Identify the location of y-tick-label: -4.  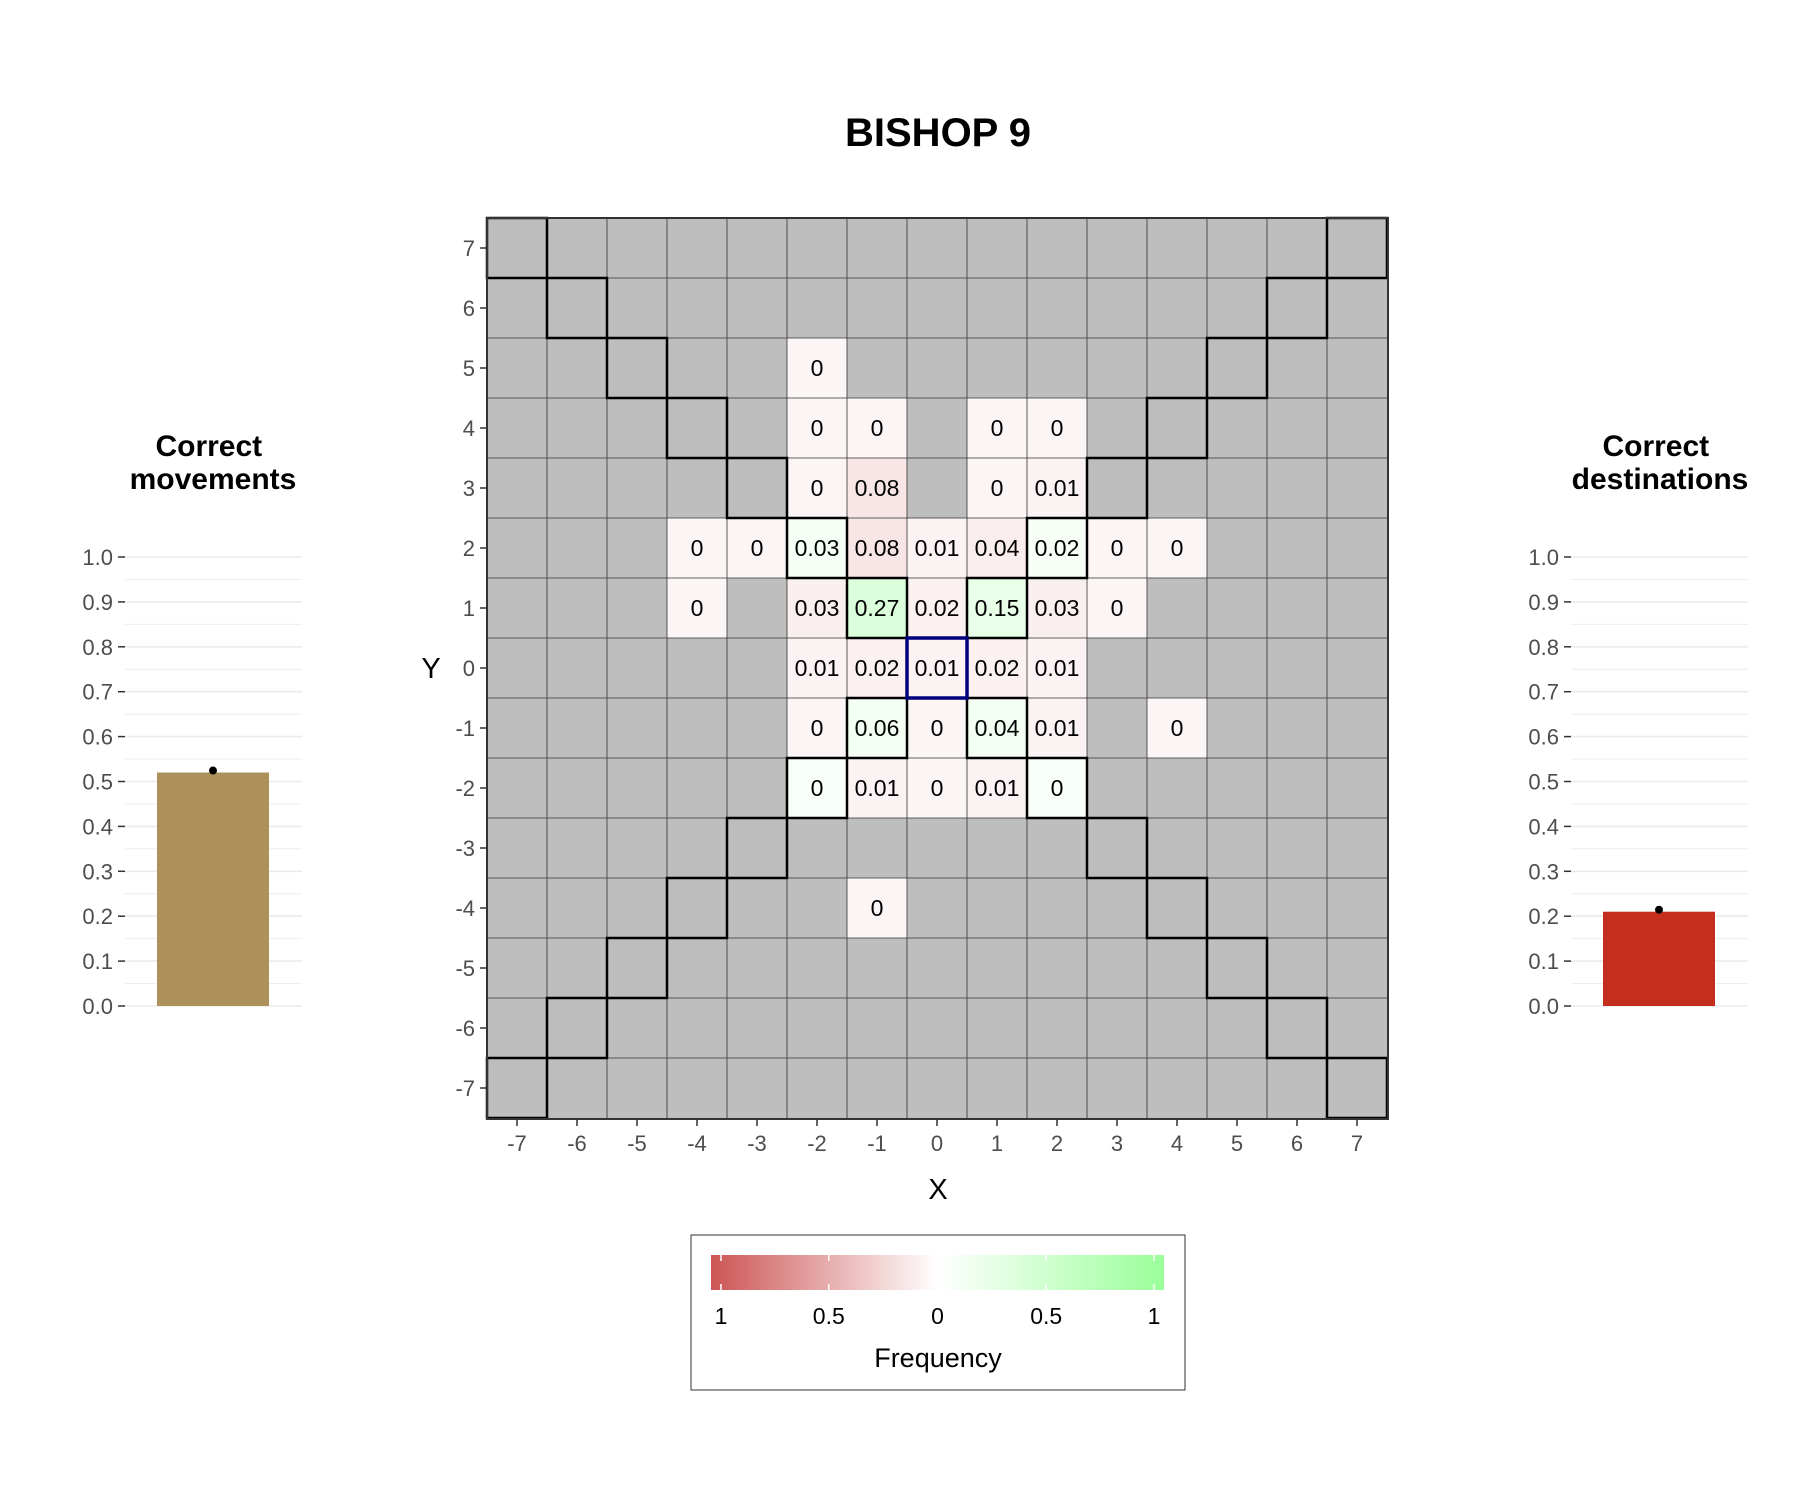
(465, 908).